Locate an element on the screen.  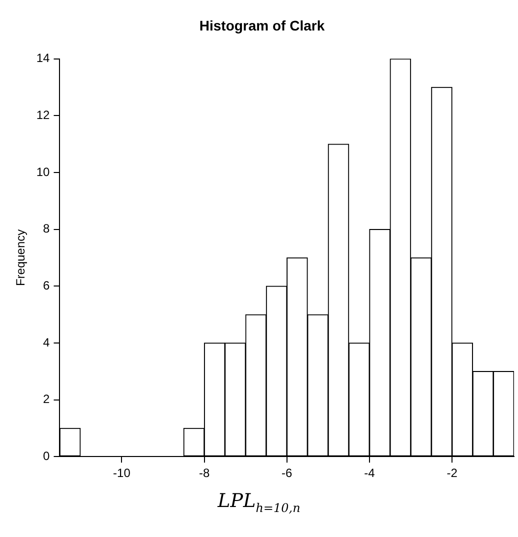
y-axis-title: Frequency is located at coordinates (21, 257).